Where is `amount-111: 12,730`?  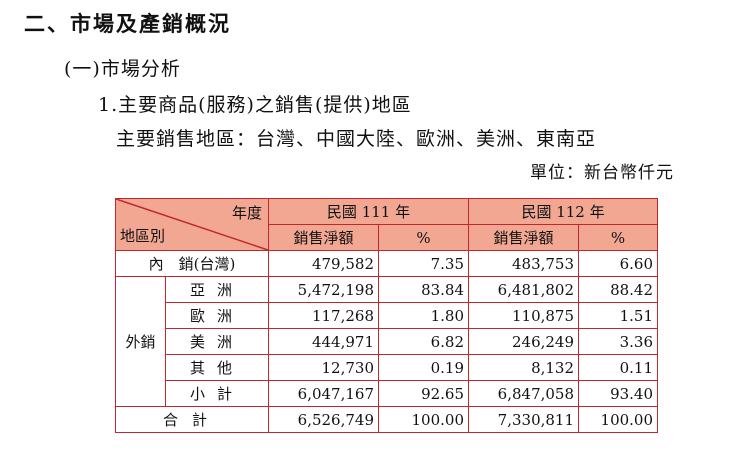
amount-111: 12,730 is located at coordinates (323, 367).